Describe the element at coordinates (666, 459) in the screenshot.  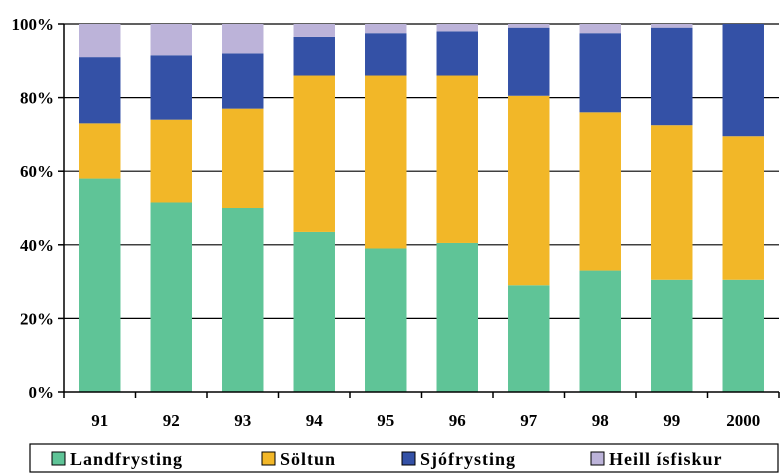
I see `legend-label-heill-sfiskur: Heill ísfiskur` at that location.